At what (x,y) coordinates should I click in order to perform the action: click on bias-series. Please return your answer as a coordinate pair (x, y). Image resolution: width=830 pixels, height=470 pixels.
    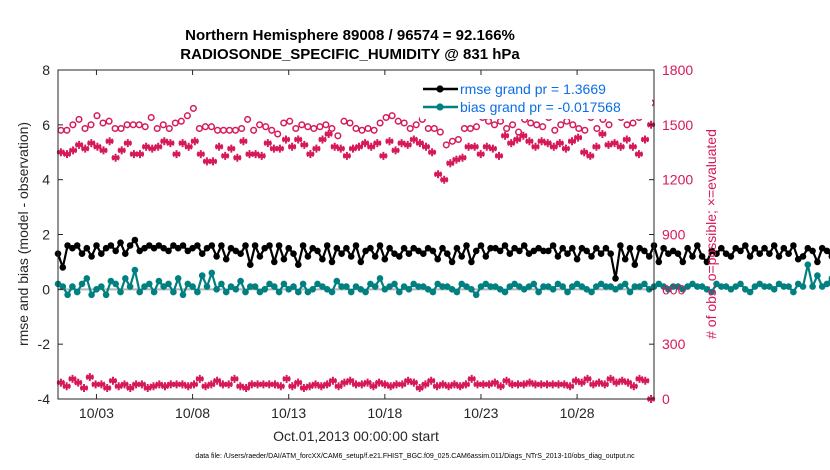
    Looking at the image, I should click on (442, 280).